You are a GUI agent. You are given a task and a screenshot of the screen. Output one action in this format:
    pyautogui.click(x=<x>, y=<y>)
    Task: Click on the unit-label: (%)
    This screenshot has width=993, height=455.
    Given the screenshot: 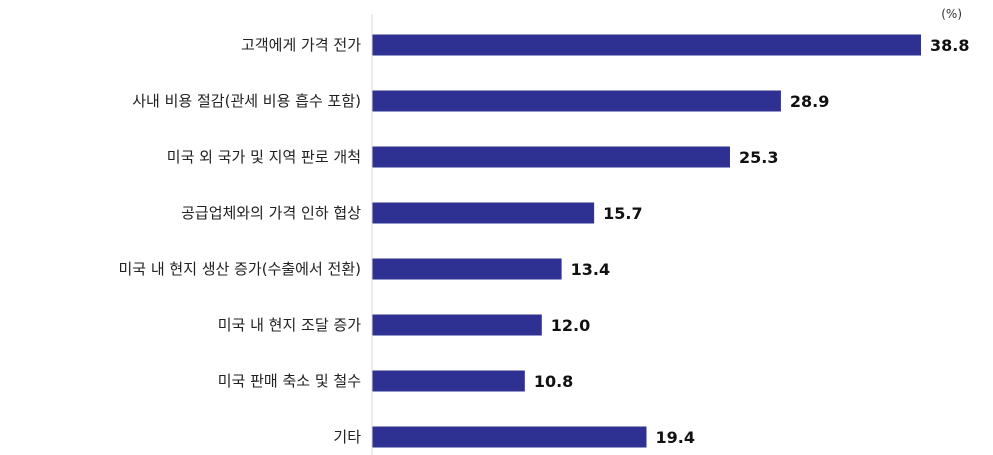 What is the action you would take?
    pyautogui.click(x=951, y=14)
    